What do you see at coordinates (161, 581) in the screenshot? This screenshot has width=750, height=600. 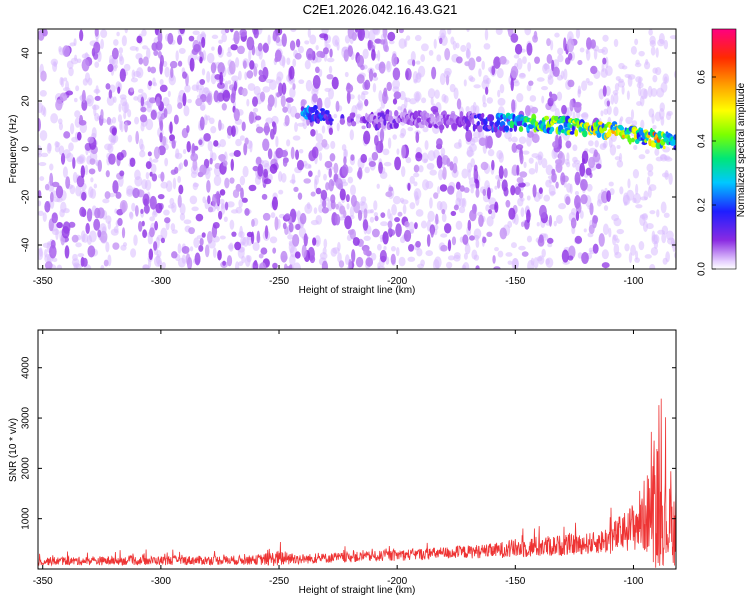 I see `snr-x-tick-label: -300` at bounding box center [161, 581].